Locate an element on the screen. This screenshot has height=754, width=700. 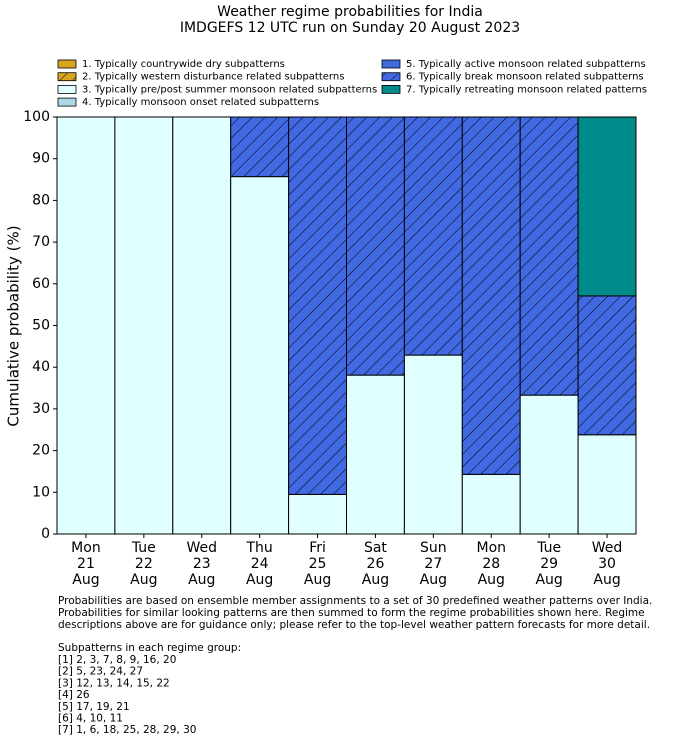
x-tick-label: Tue 22 Aug is located at coordinates (143, 564).